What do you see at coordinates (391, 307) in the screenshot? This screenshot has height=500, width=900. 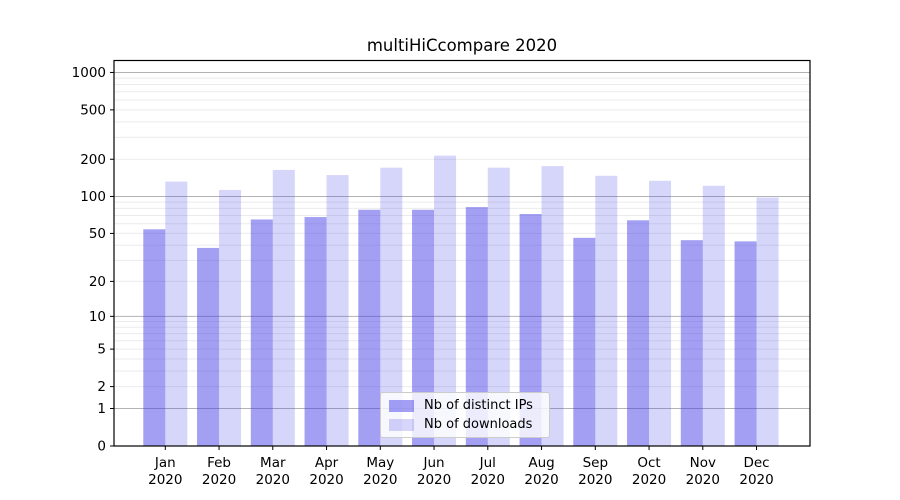 I see `bar-s1-m4` at bounding box center [391, 307].